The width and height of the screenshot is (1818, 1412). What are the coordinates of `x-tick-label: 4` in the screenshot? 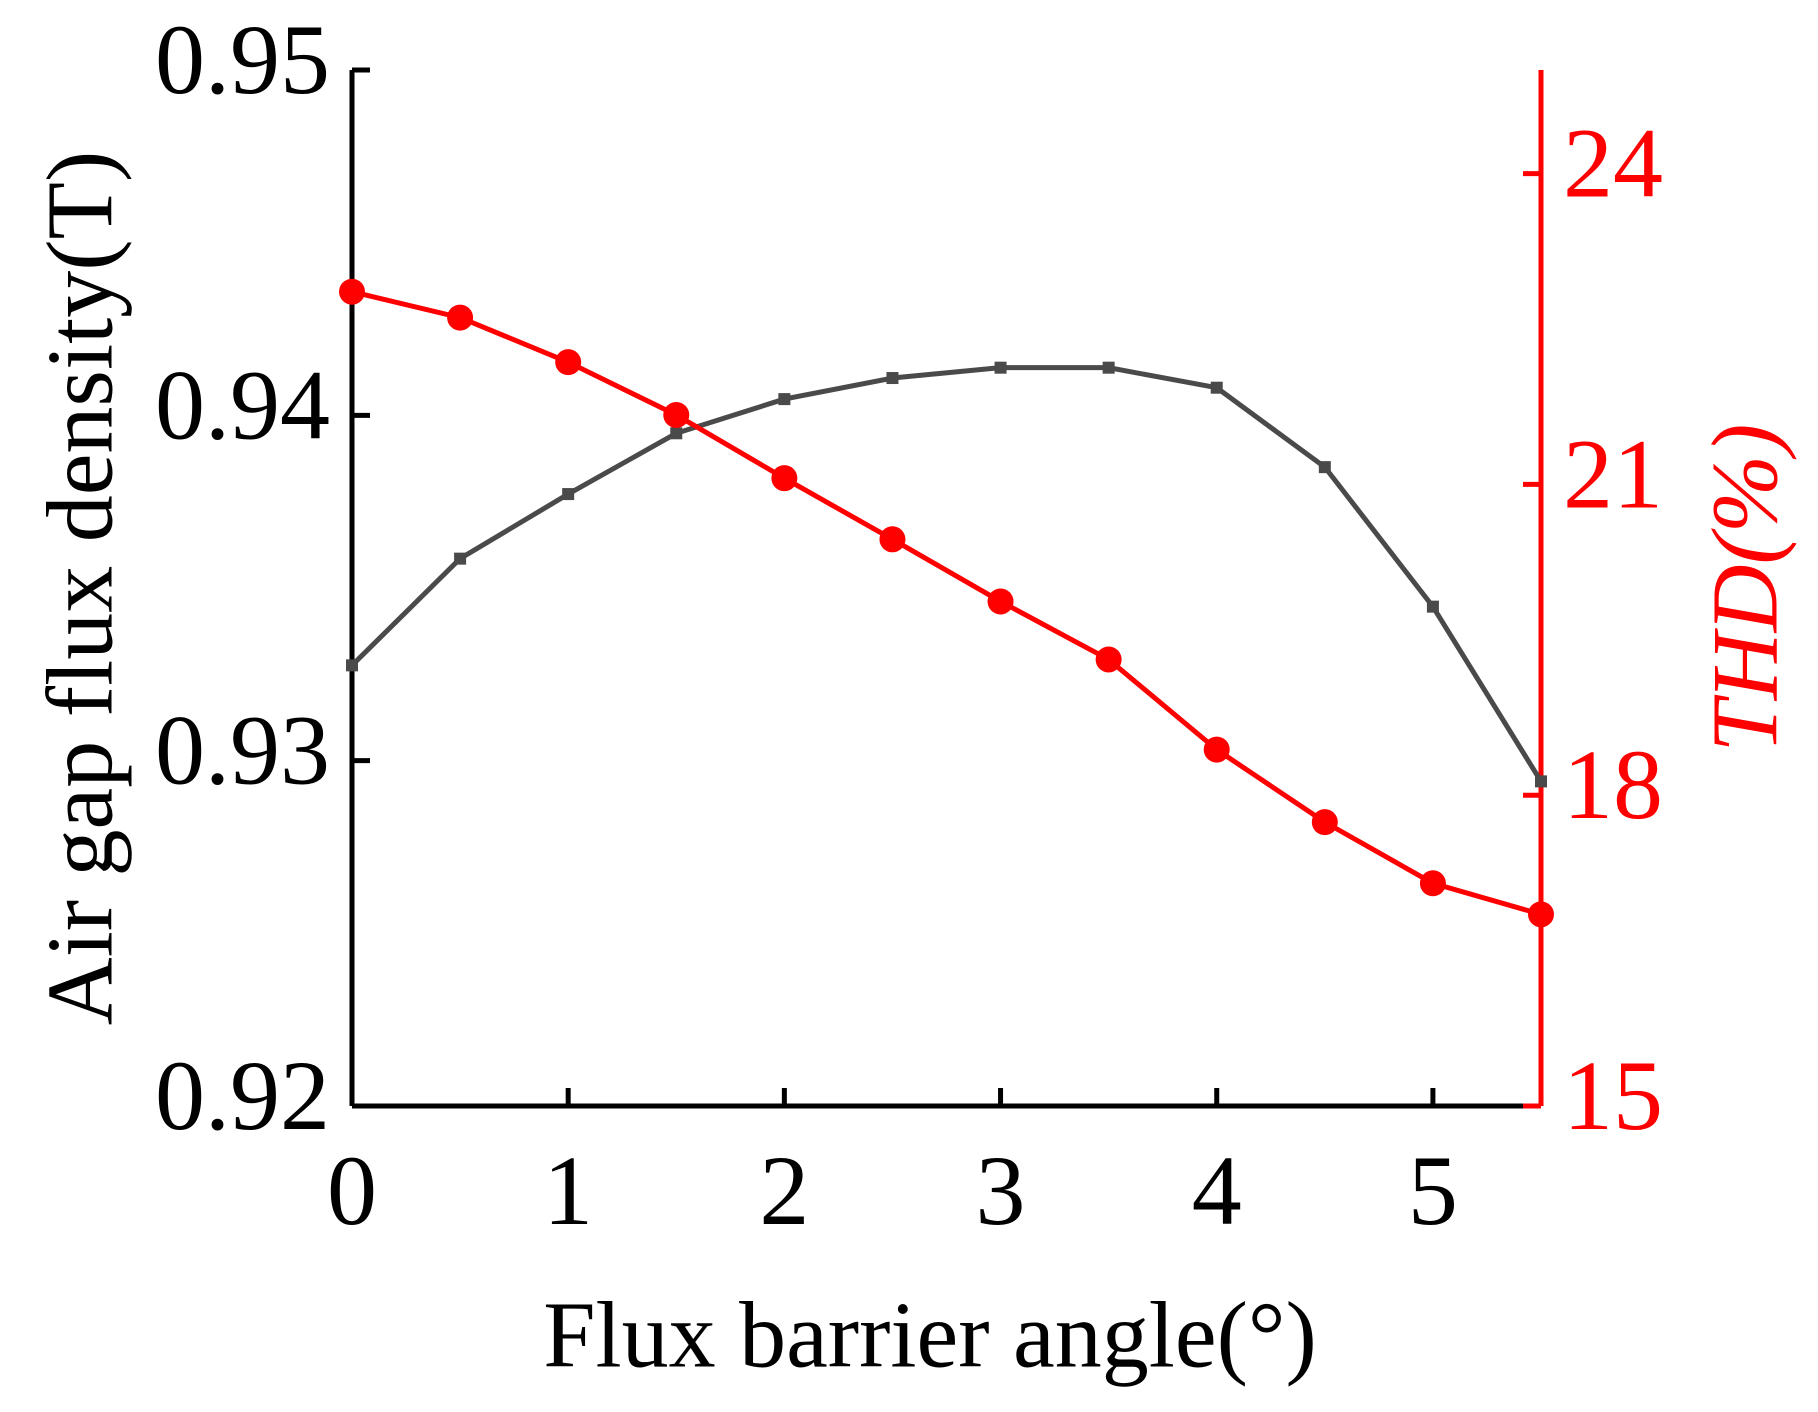 It's located at (1217, 1190).